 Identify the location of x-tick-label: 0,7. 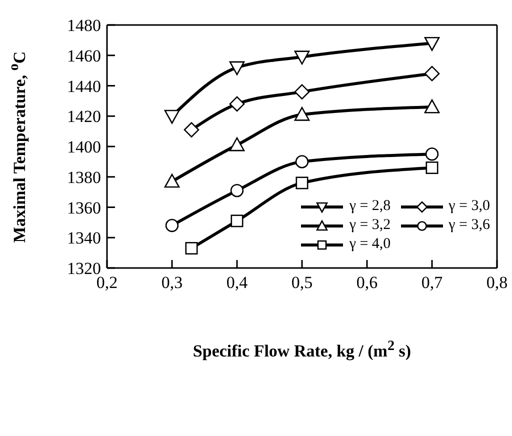
(432, 282).